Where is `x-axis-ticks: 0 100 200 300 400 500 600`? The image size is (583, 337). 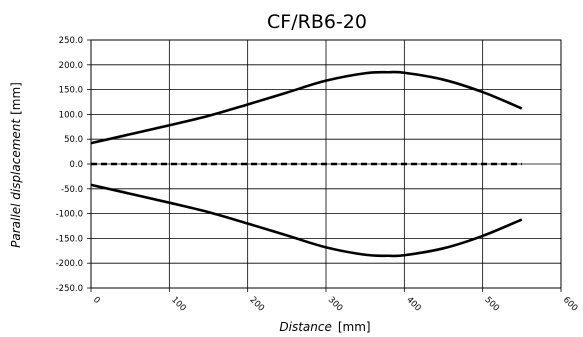
x-axis-ticks: 0 100 200 300 400 500 600 is located at coordinates (335, 301).